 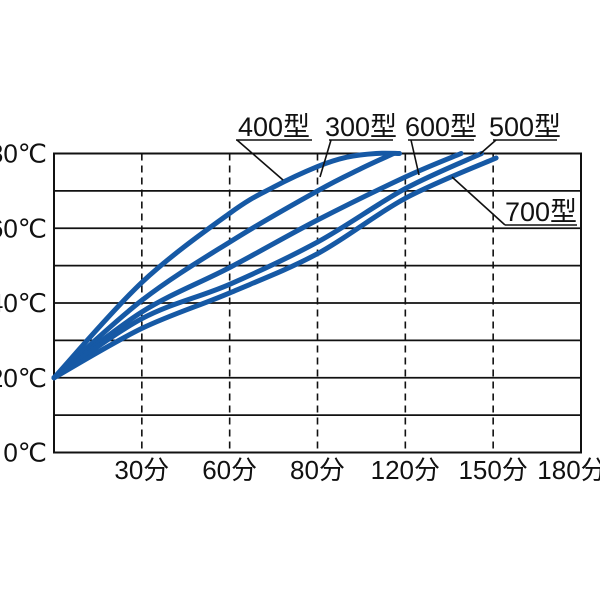 I want to click on y-axis-label: 40℃, so click(x=23, y=303).